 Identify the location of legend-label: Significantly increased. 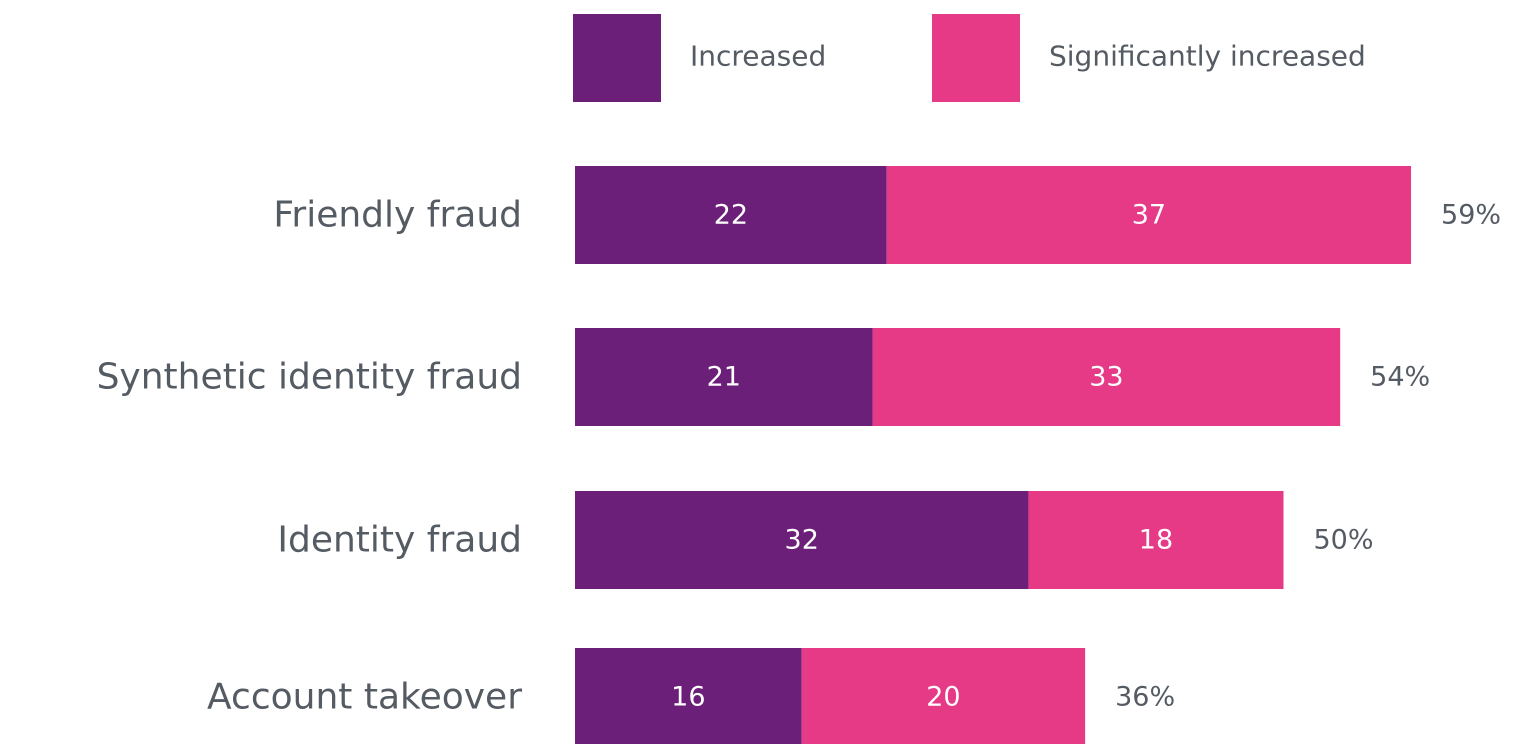
(1207, 56).